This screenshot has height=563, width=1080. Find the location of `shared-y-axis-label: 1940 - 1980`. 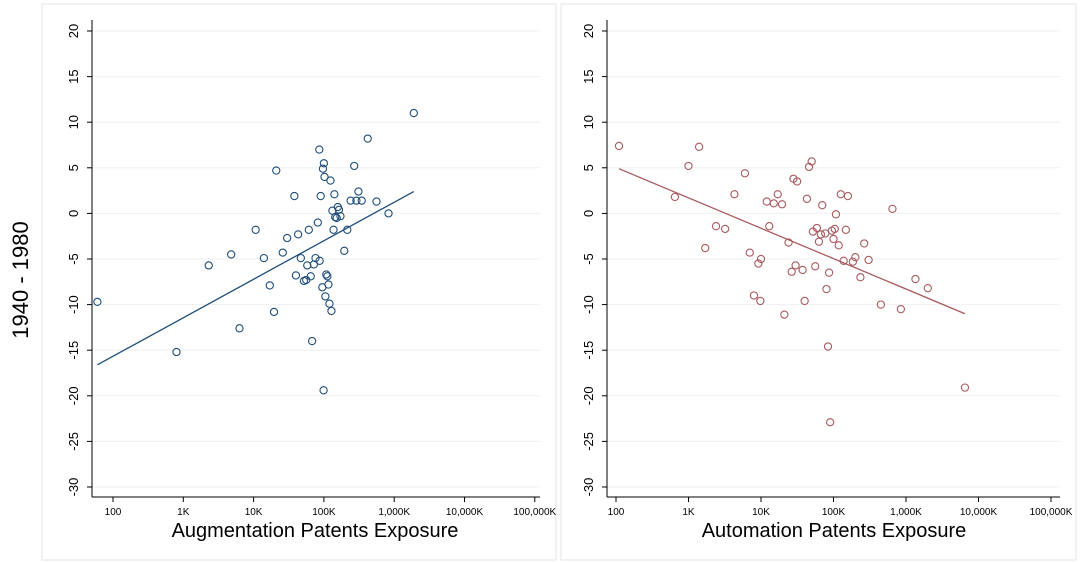

shared-y-axis-label: 1940 - 1980 is located at coordinates (20, 279).